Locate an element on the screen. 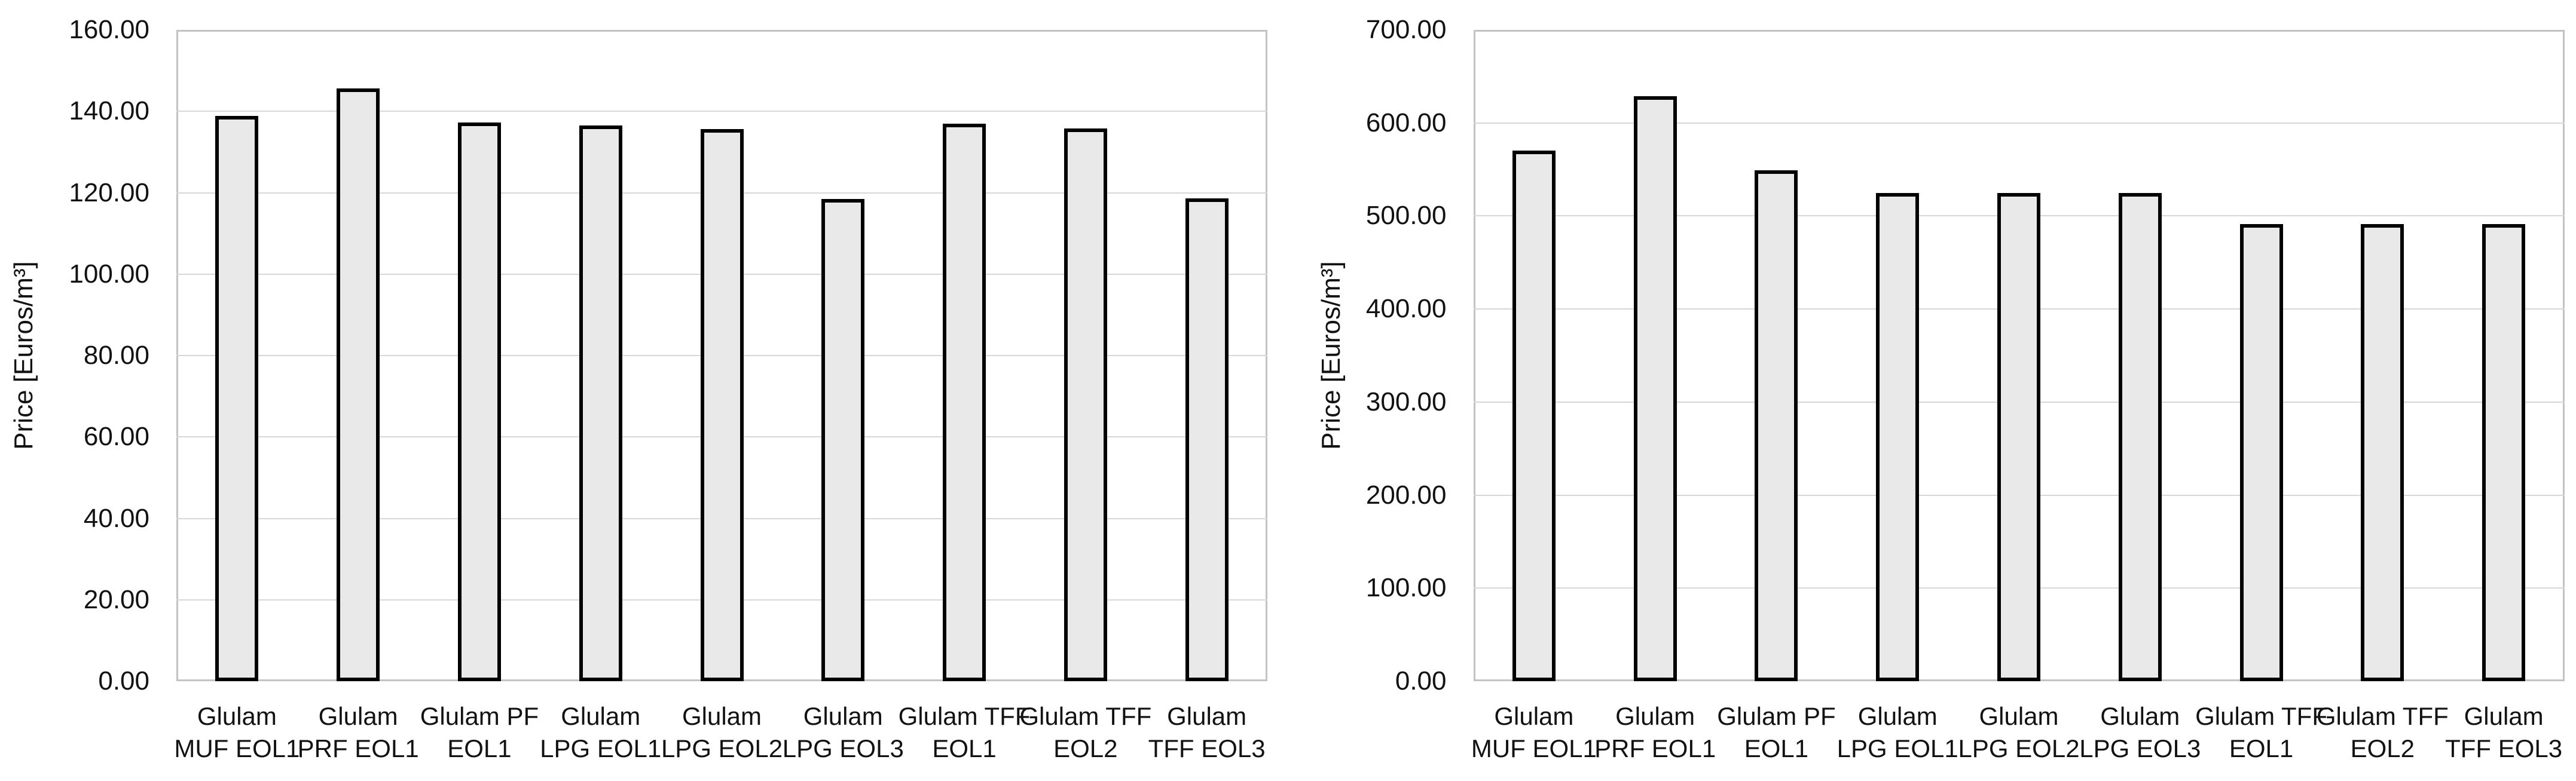 This screenshot has height=781, width=2576. y-tick-label: 500.00 is located at coordinates (1406, 216).